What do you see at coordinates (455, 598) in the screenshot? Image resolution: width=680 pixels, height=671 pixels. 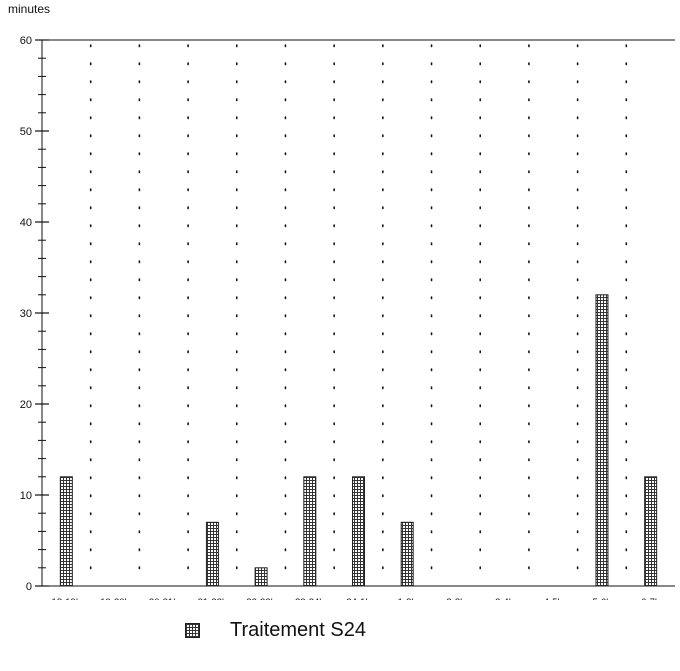 I see `x-tick-label: 2-3h` at bounding box center [455, 598].